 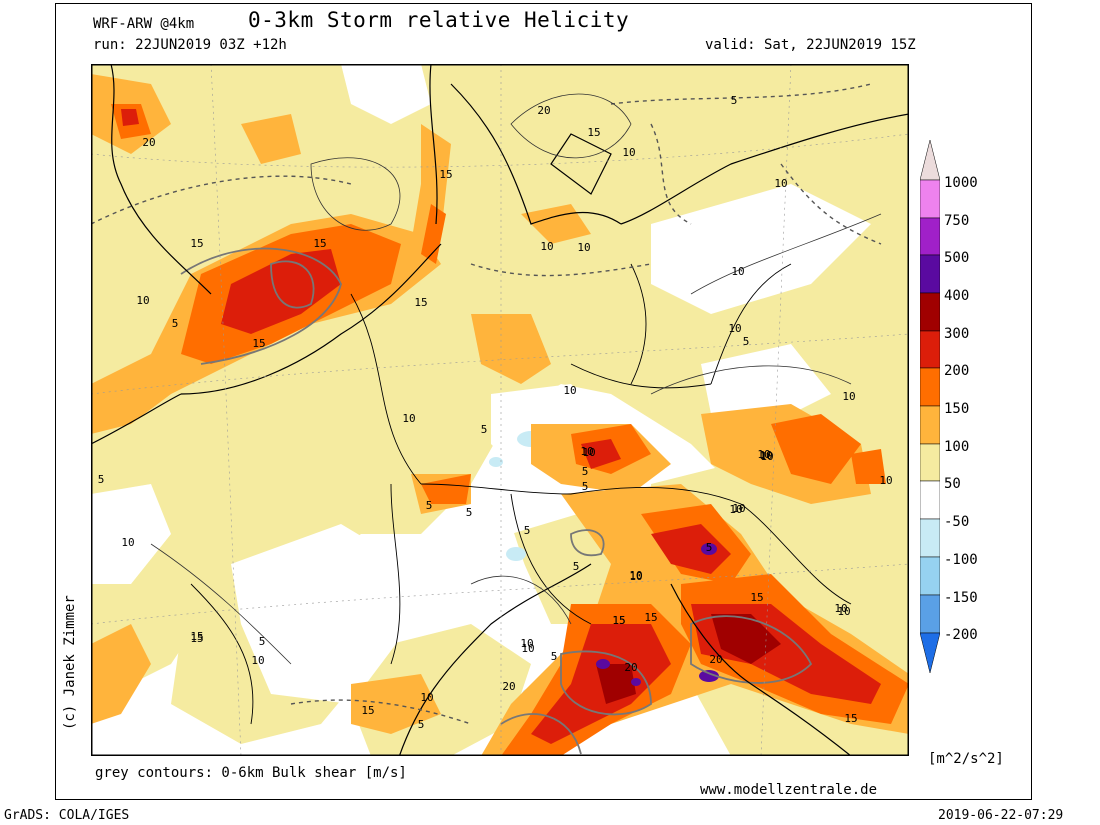 What do you see at coordinates (957, 296) in the screenshot?
I see `colorbar-label: 400` at bounding box center [957, 296].